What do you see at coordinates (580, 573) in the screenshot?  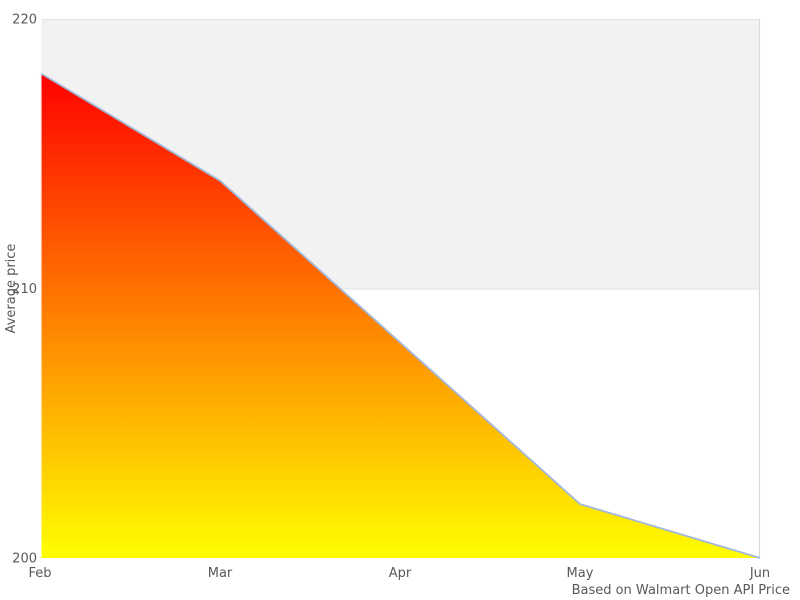 I see `x-tick-label-may: May` at bounding box center [580, 573].